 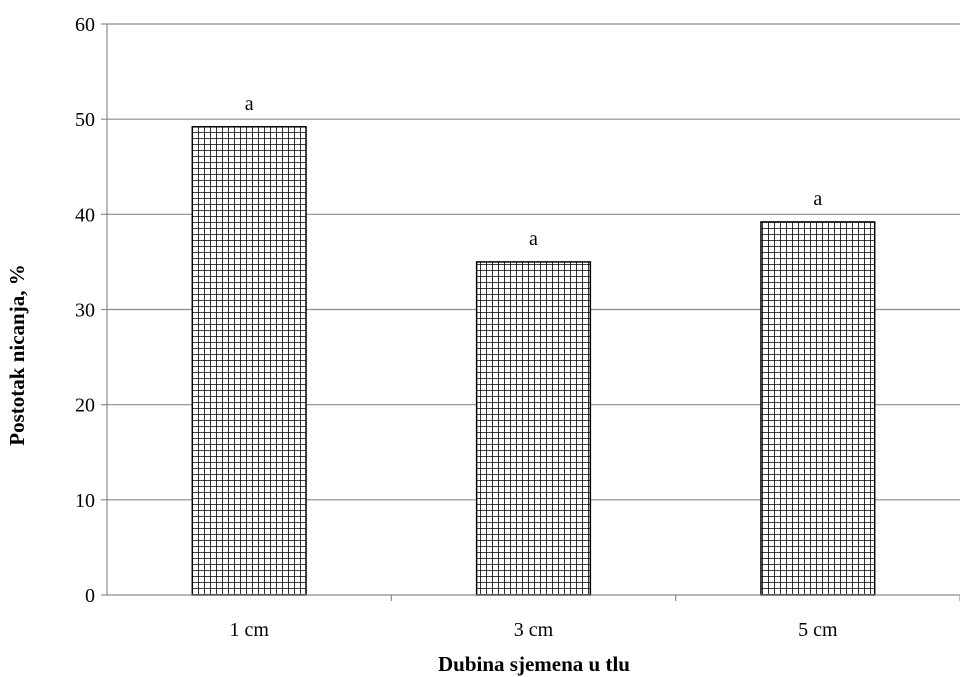 I want to click on x-tick-label: 1 cm, so click(x=249, y=630).